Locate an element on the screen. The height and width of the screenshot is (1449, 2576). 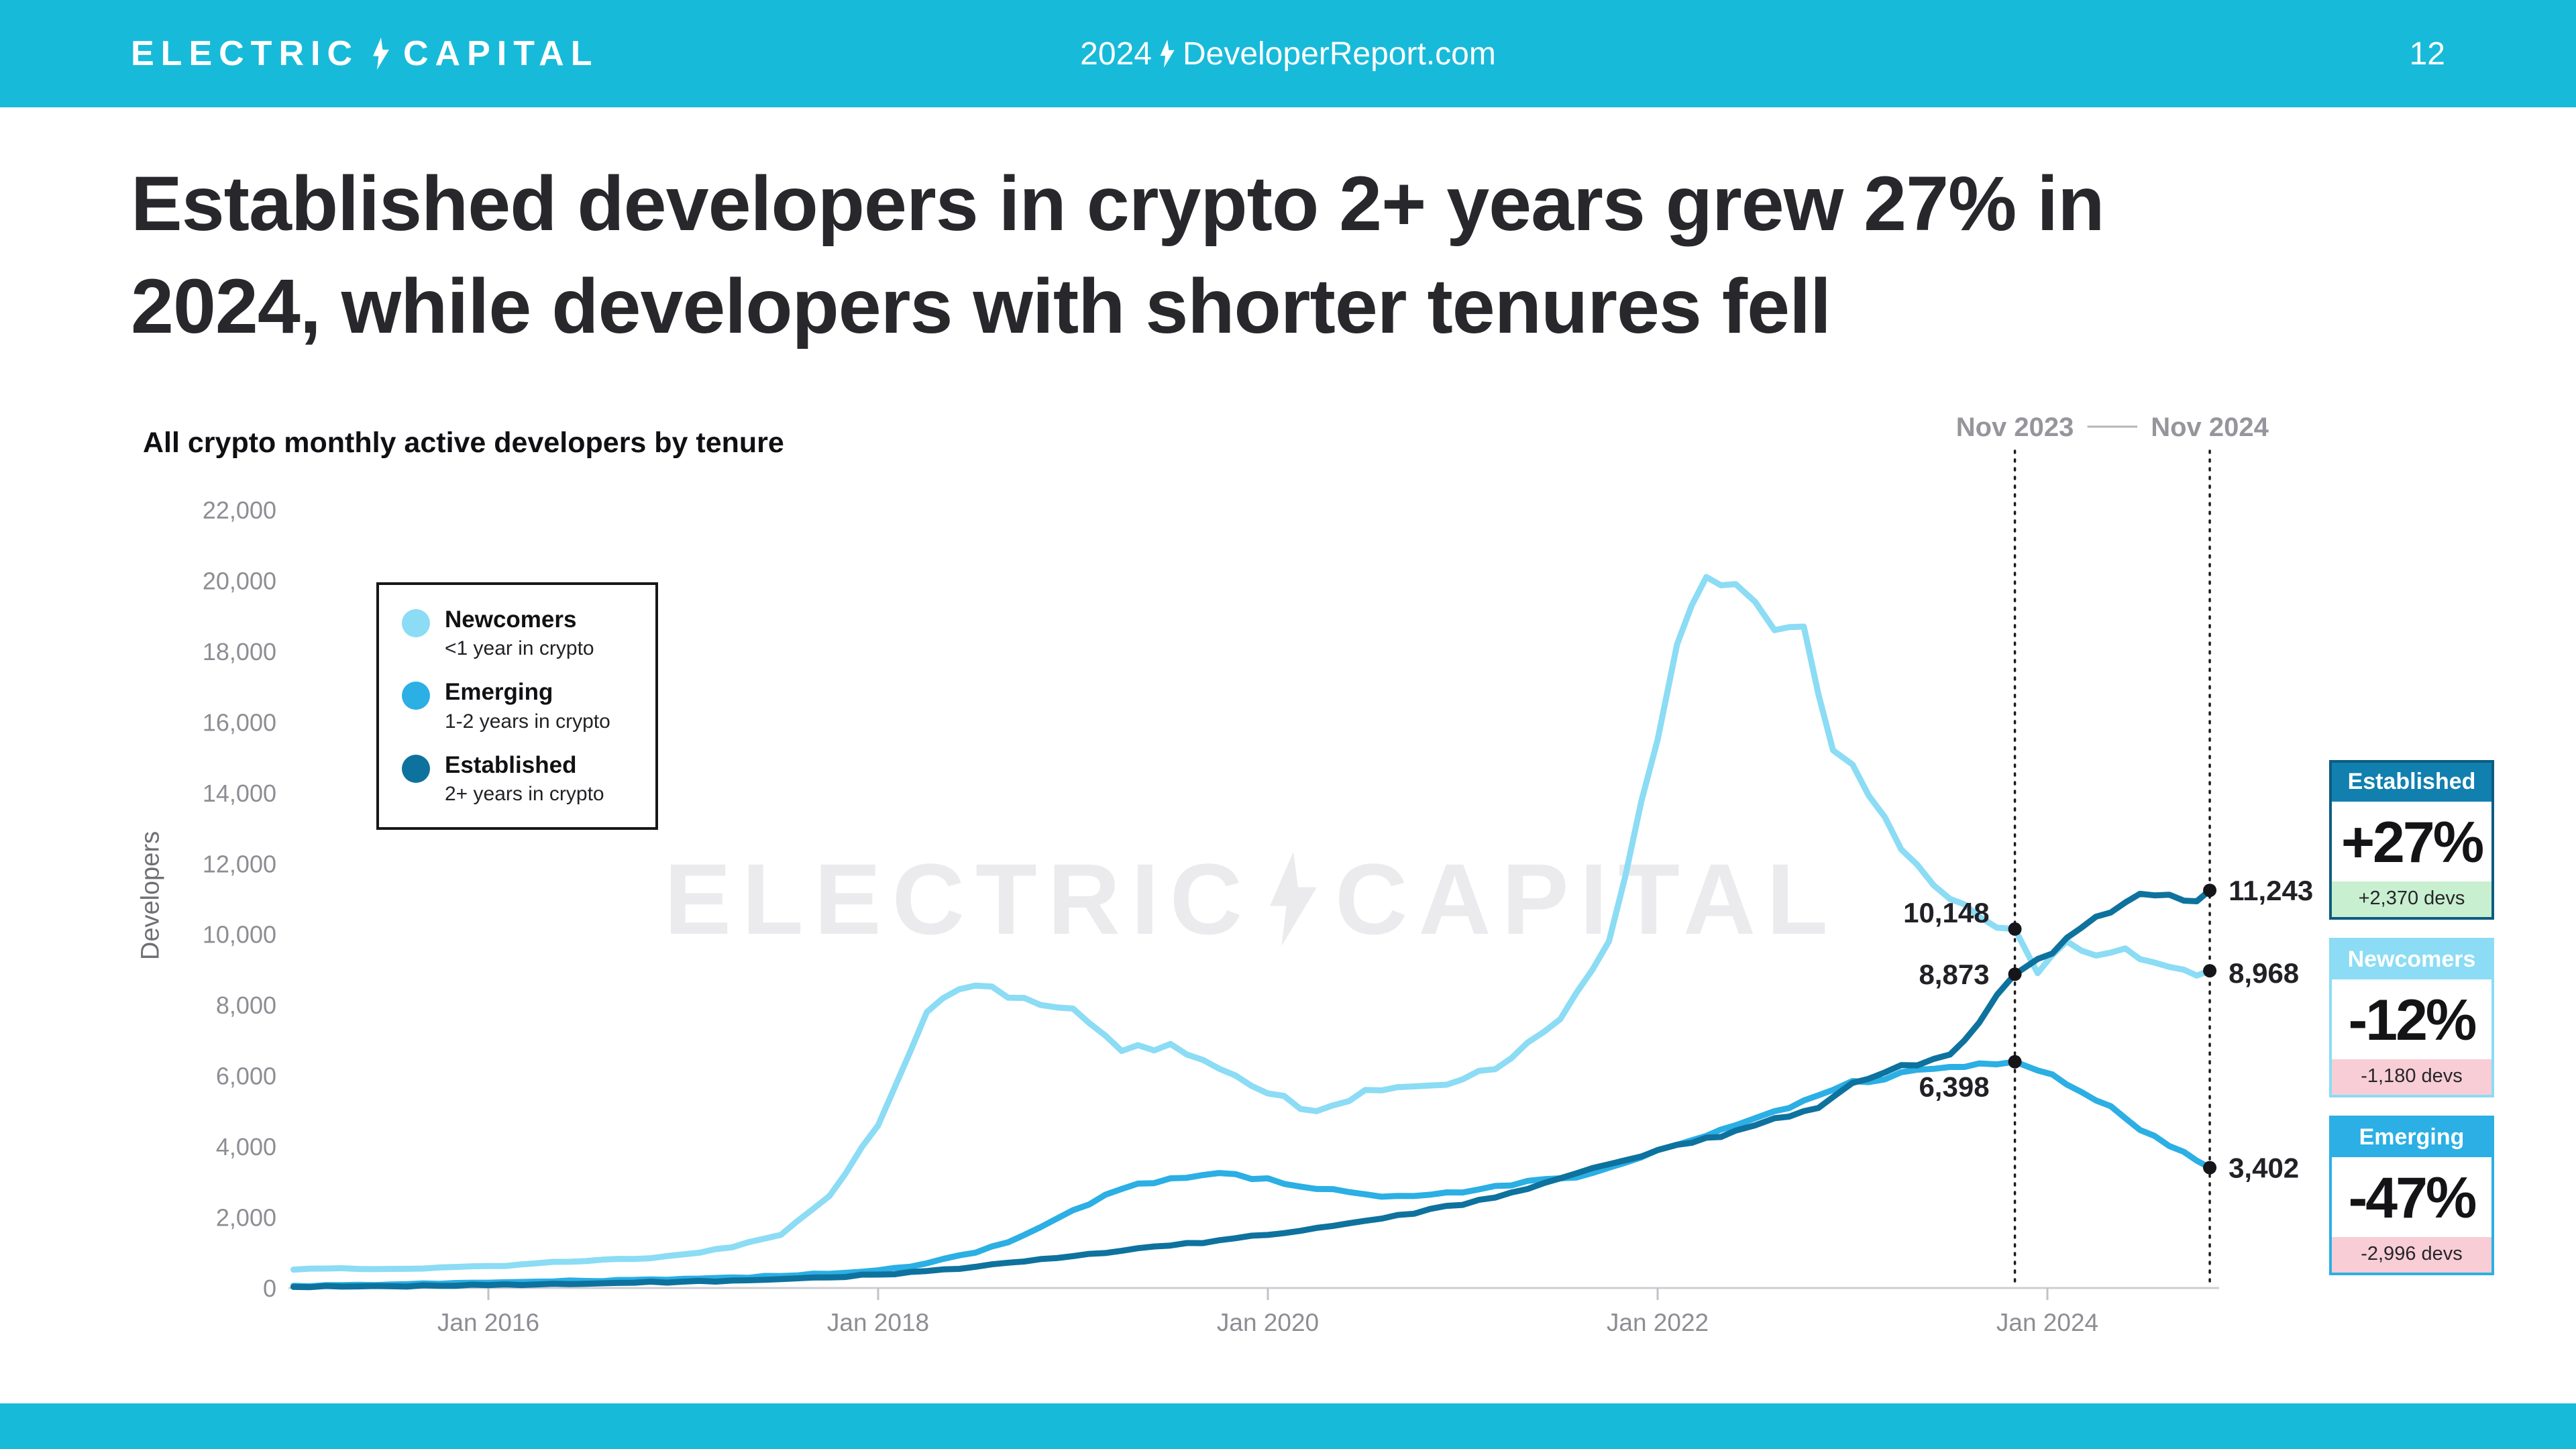
svg-text: 14,000 is located at coordinates (239, 793).